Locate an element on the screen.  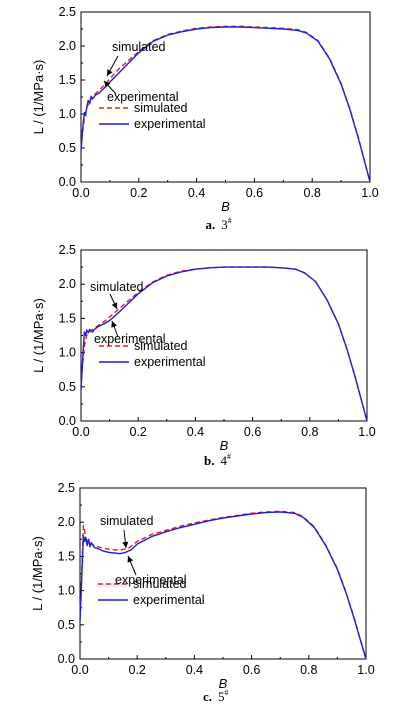
panel-caption: c. 5# is located at coordinates (216, 696).